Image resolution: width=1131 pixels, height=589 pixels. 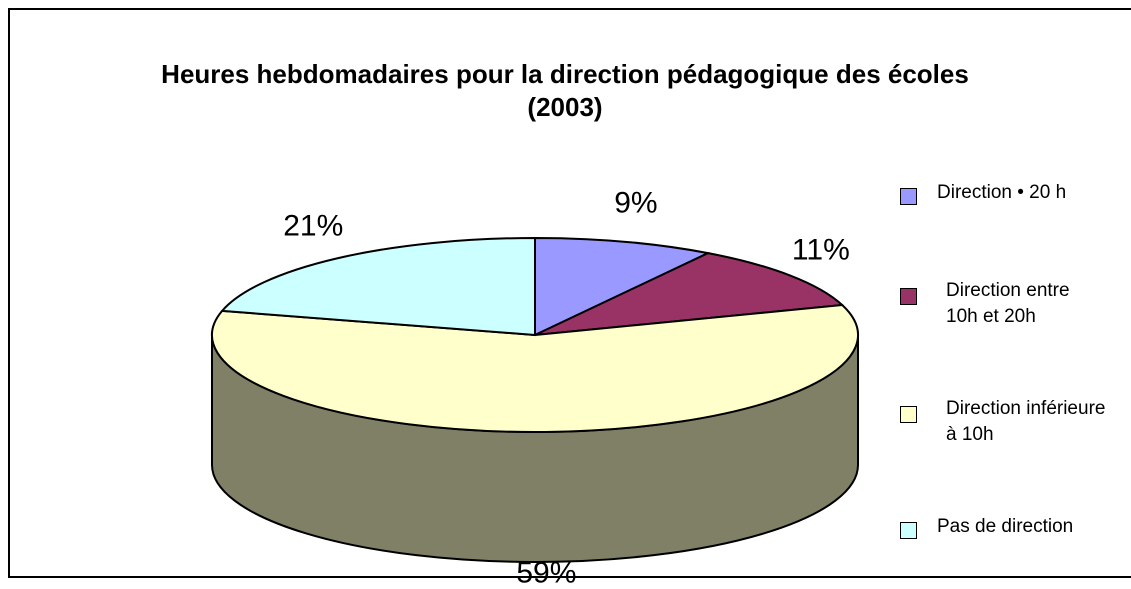 What do you see at coordinates (1026, 421) in the screenshot?
I see `legend-label: Direction inférieure à 10h` at bounding box center [1026, 421].